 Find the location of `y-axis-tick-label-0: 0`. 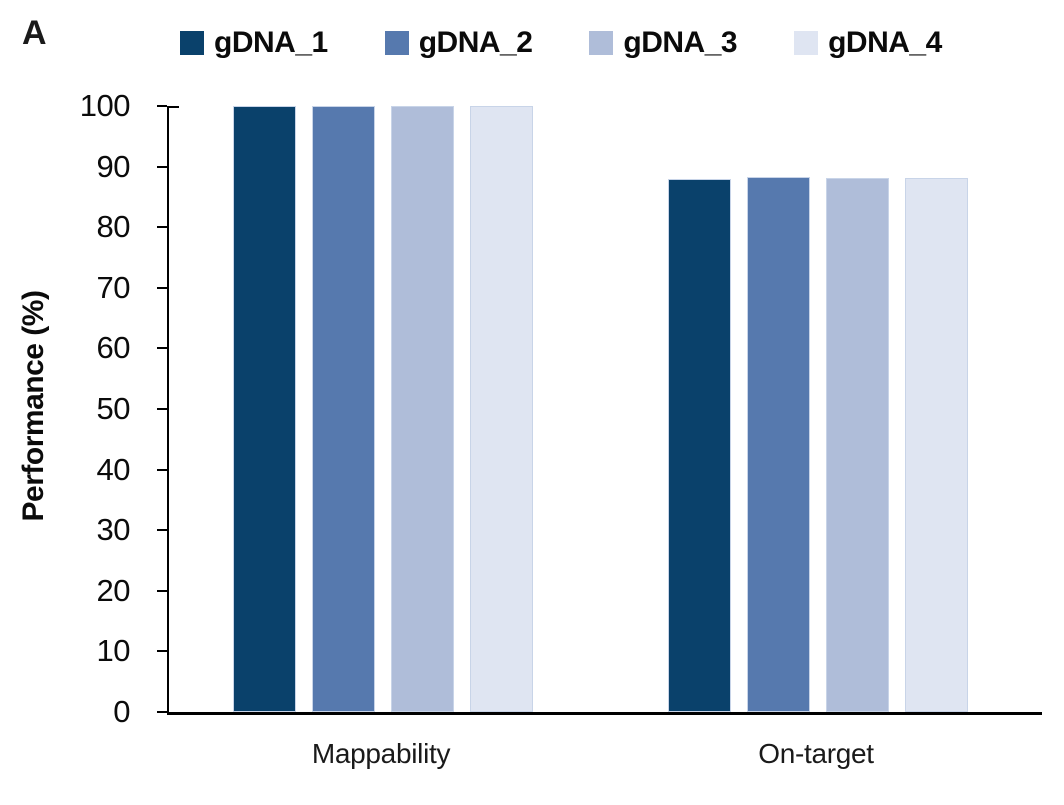

y-axis-tick-label-0: 0 is located at coordinates (121, 711).